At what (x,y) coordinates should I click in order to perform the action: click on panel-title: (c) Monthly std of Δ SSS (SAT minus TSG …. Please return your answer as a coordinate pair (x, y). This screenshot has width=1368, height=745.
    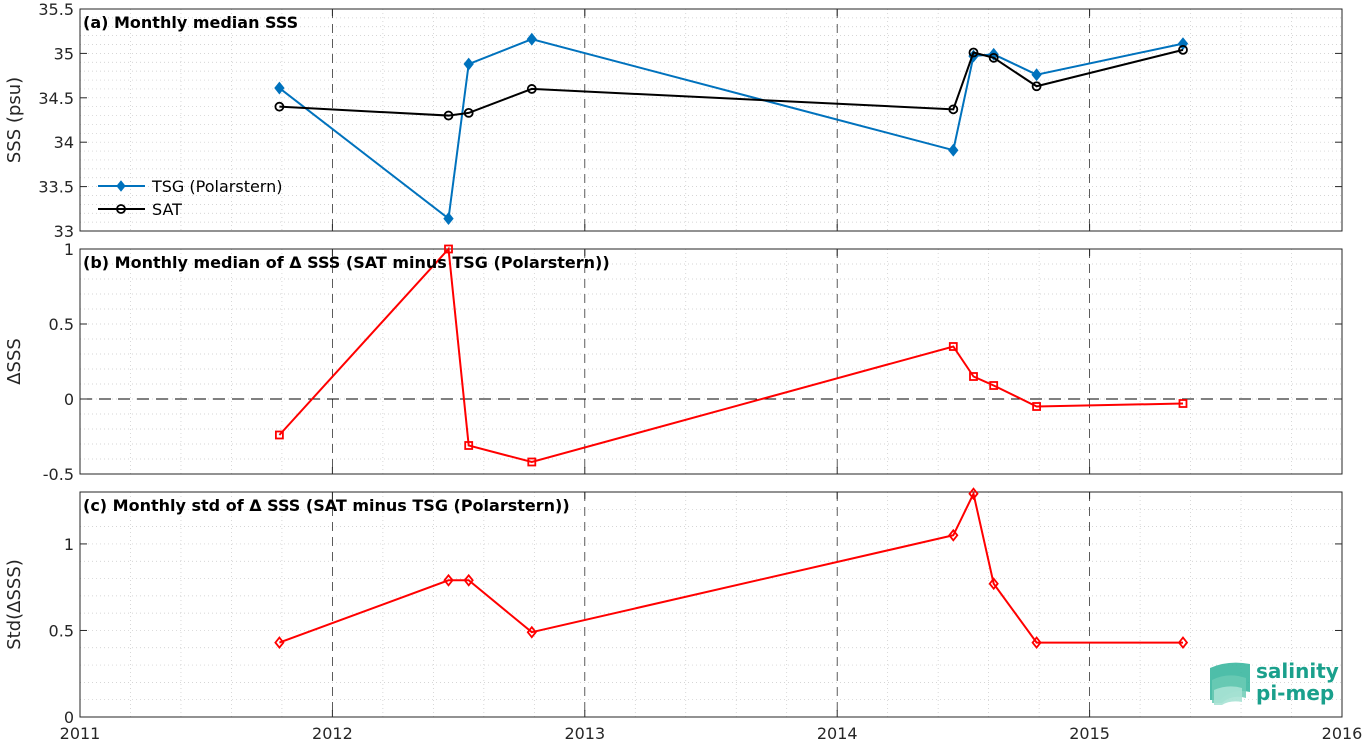
    Looking at the image, I should click on (326, 505).